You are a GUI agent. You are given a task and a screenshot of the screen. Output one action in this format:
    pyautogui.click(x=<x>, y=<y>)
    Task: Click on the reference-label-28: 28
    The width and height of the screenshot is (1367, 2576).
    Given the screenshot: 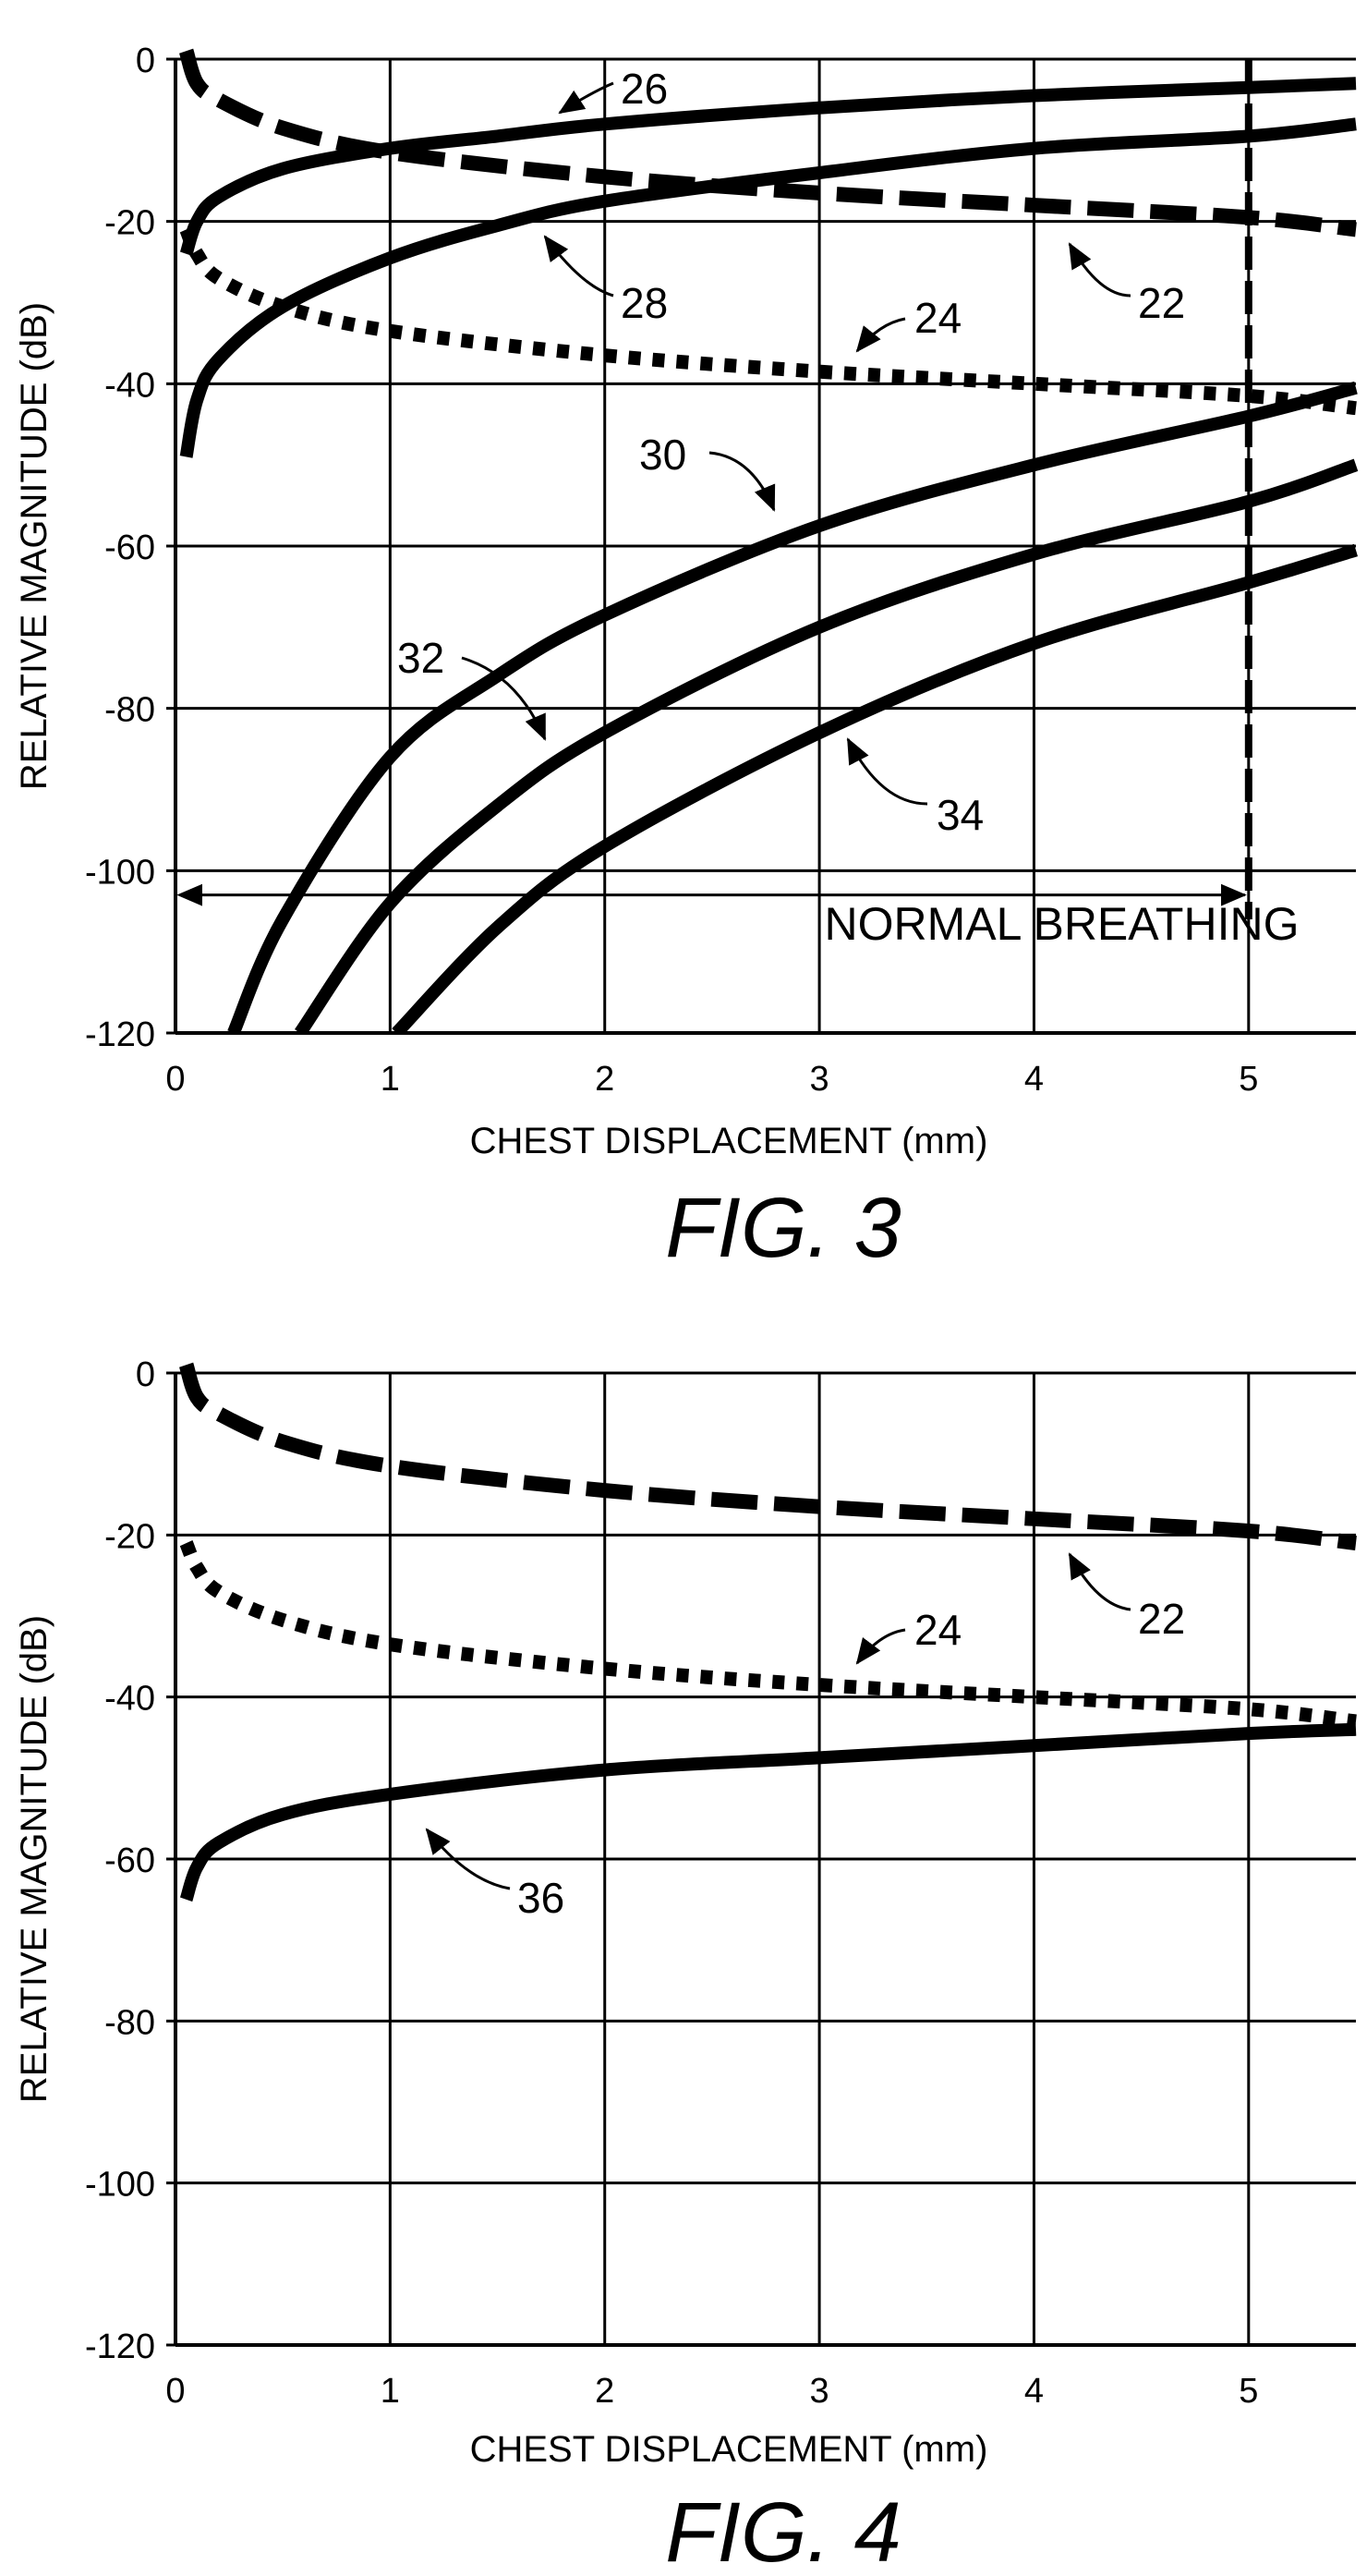 What is the action you would take?
    pyautogui.click(x=644, y=303)
    